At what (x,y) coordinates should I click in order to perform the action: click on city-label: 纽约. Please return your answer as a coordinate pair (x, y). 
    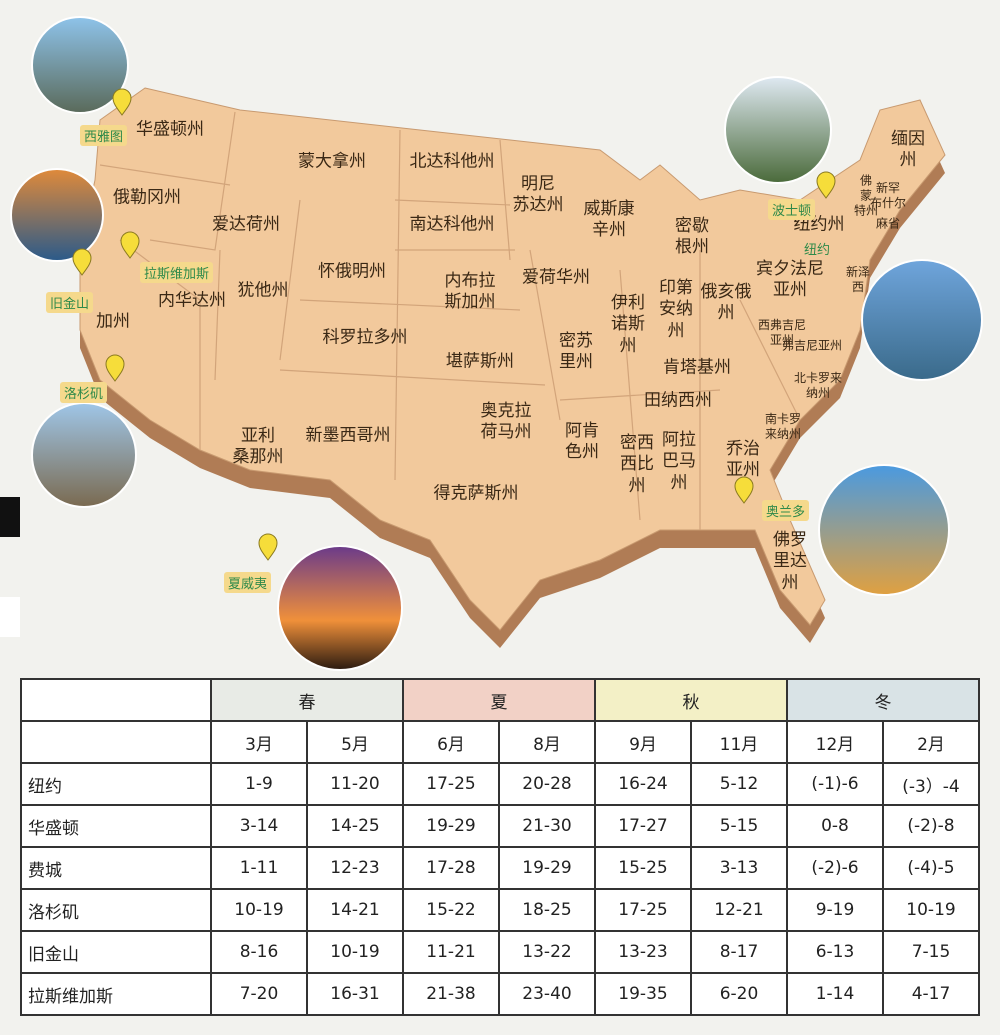
    Looking at the image, I should click on (817, 250).